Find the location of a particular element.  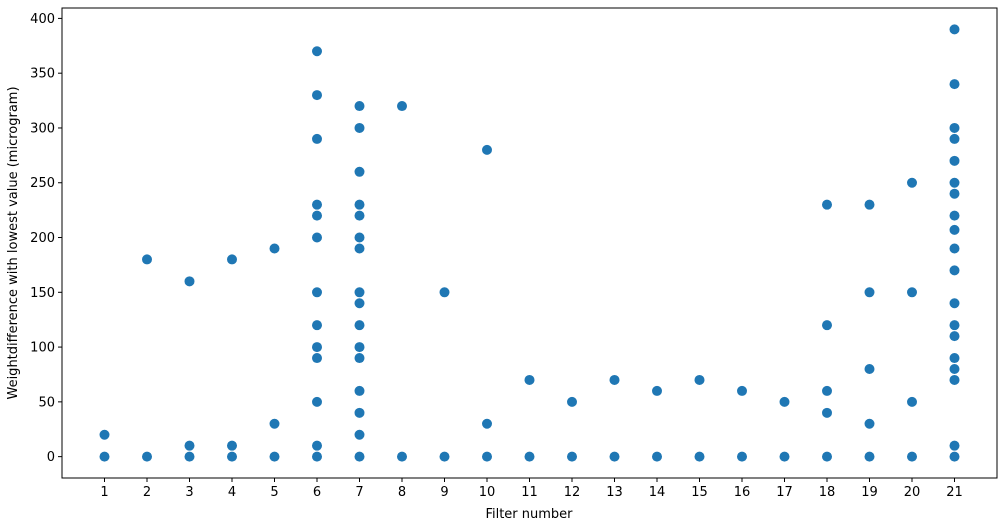

x-tick-label: 9 is located at coordinates (444, 492).